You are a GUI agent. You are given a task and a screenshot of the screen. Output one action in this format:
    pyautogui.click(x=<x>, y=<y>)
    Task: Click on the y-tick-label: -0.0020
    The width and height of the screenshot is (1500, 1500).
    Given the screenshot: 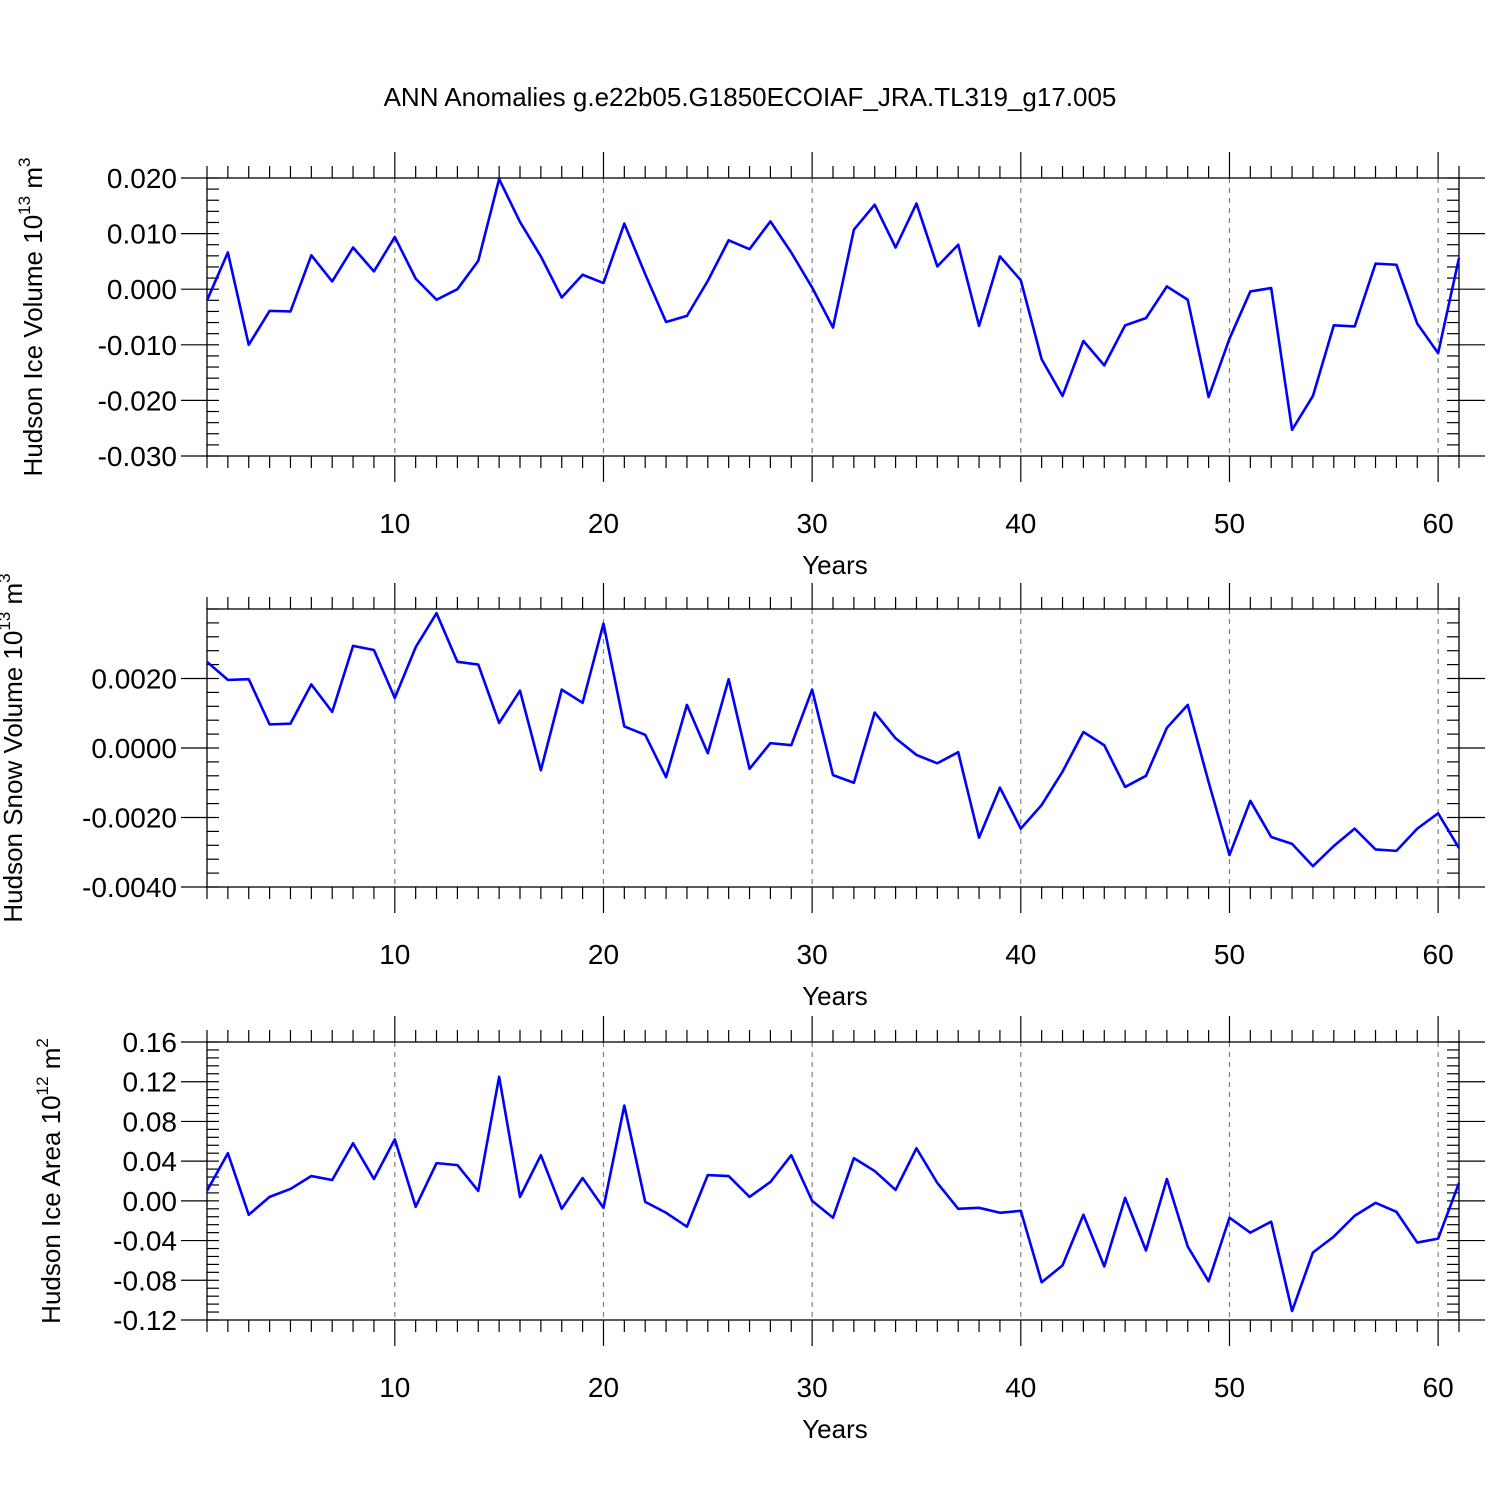 What is the action you would take?
    pyautogui.click(x=129, y=818)
    